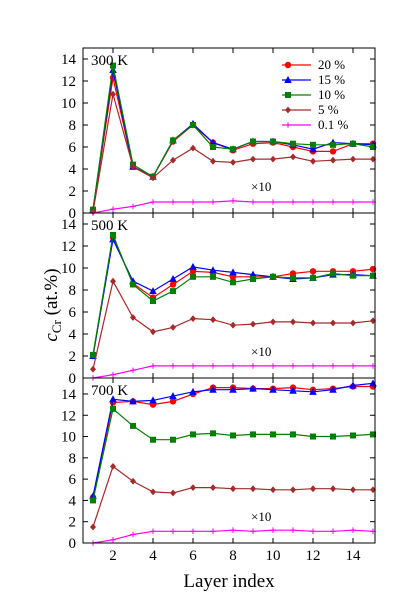 The width and height of the screenshot is (415, 601). I want to click on panel-label: 700 K, so click(109, 391).